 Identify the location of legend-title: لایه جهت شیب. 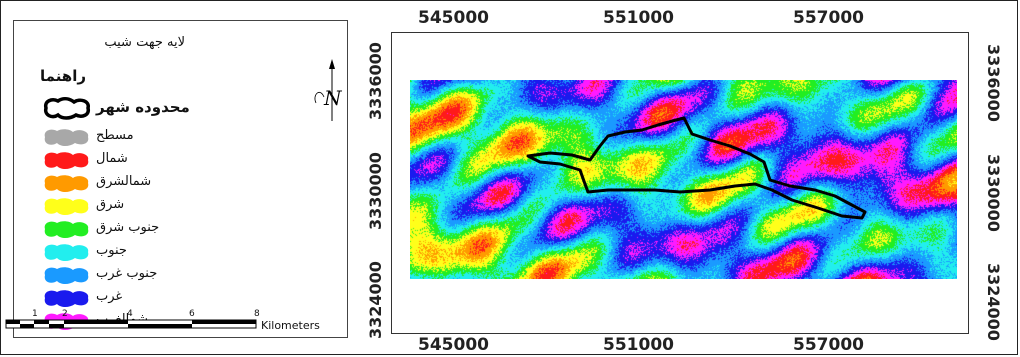
(144, 42).